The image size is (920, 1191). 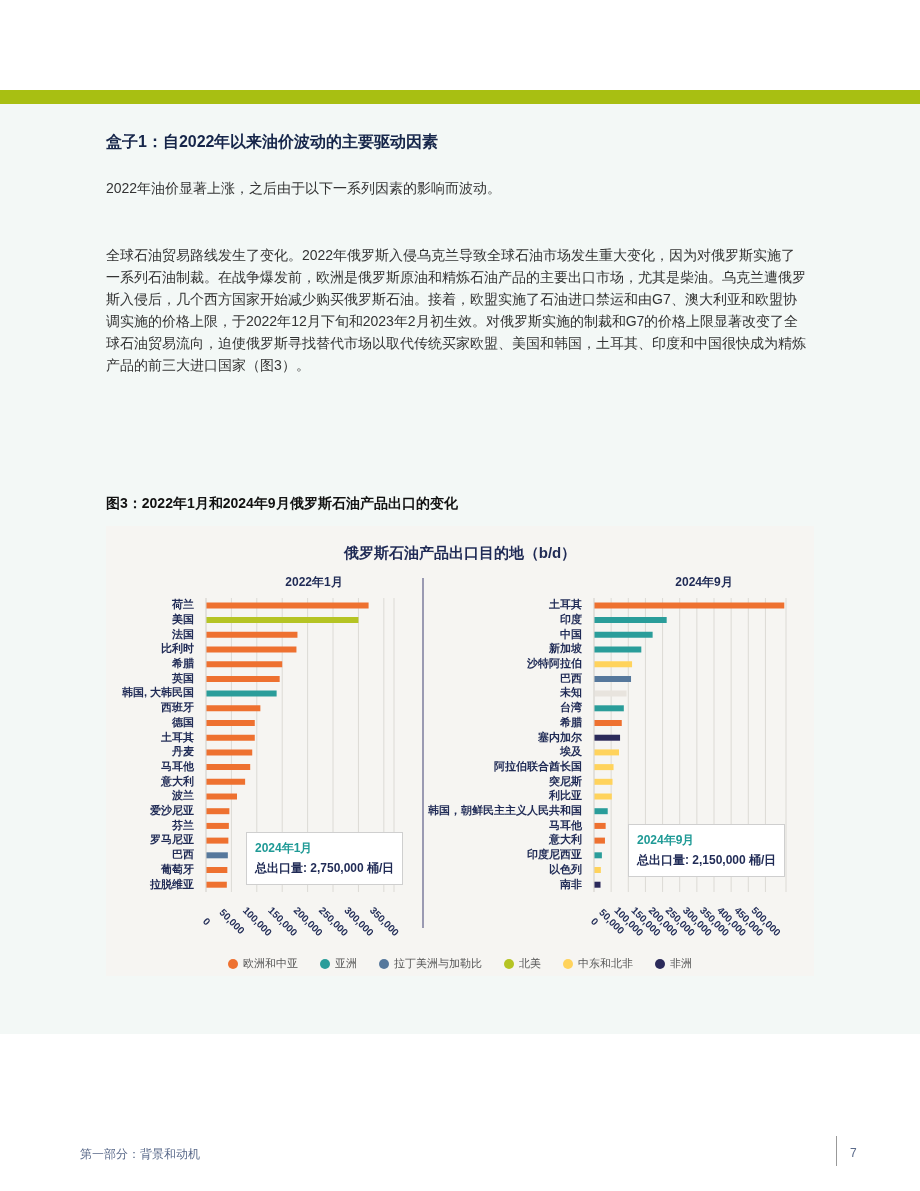 What do you see at coordinates (571, 633) in the screenshot?
I see `y-tick-label: 中国` at bounding box center [571, 633].